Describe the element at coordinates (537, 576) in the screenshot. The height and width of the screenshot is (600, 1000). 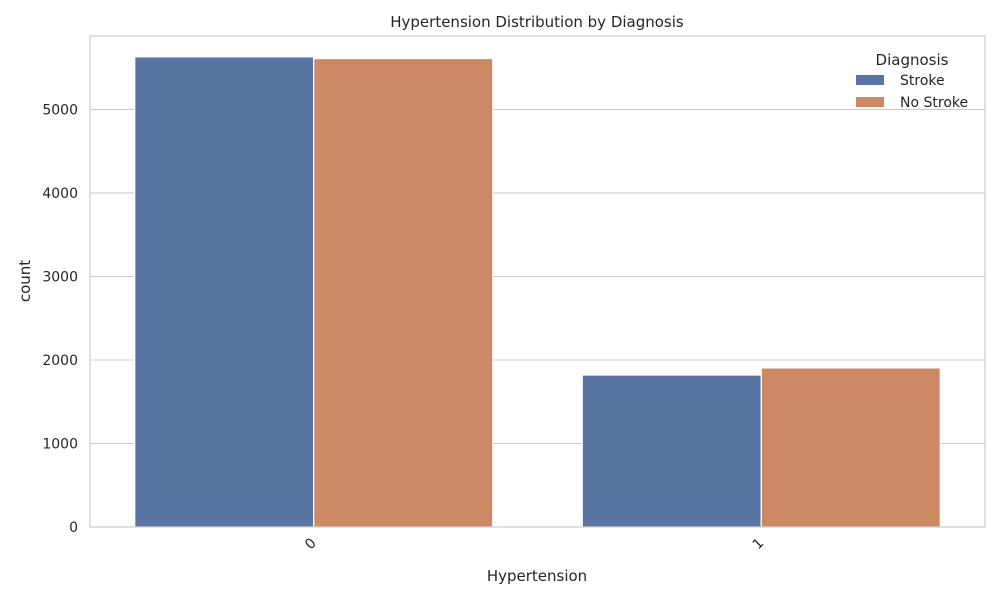
I see `x-axis-label: Hypertension` at that location.